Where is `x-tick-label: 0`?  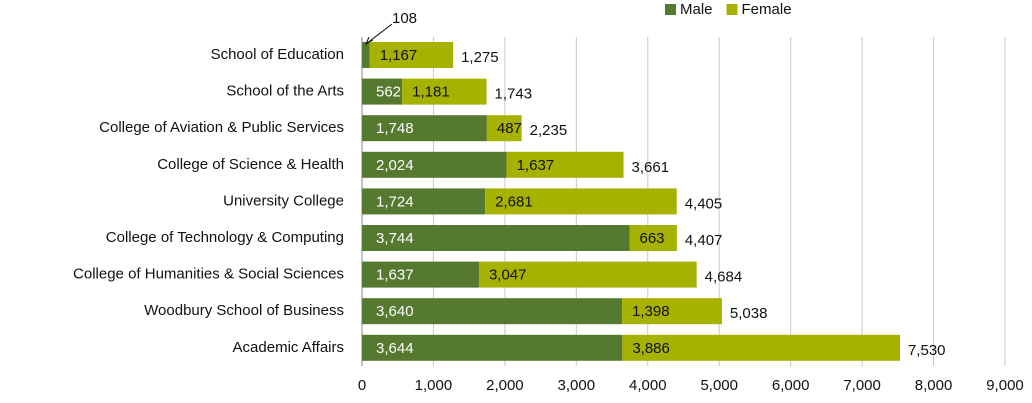 x-tick-label: 0 is located at coordinates (362, 385).